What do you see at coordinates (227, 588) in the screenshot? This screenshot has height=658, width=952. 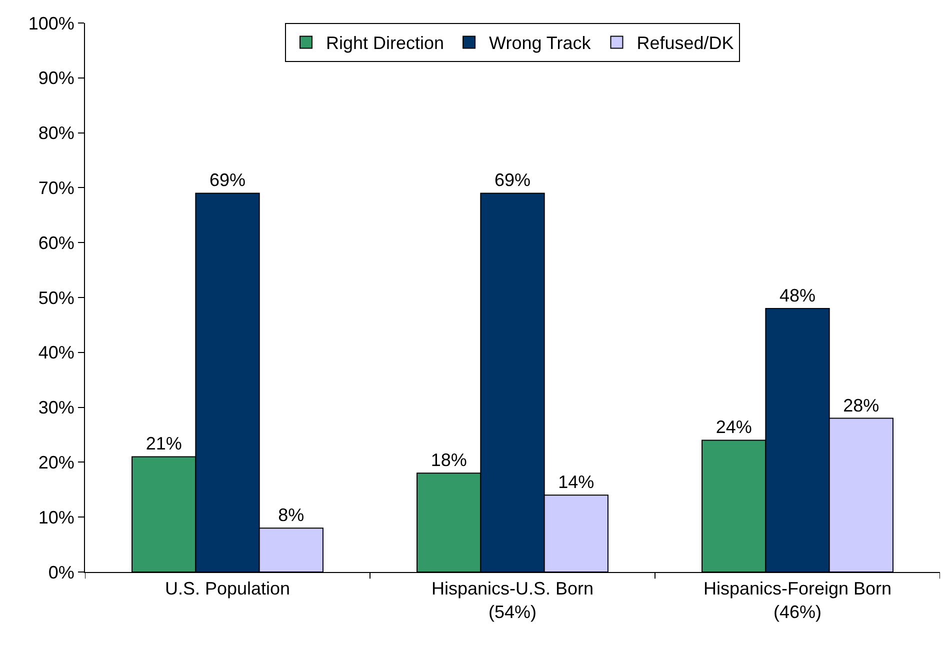 I see `x-tick-label: U.S. Population` at bounding box center [227, 588].